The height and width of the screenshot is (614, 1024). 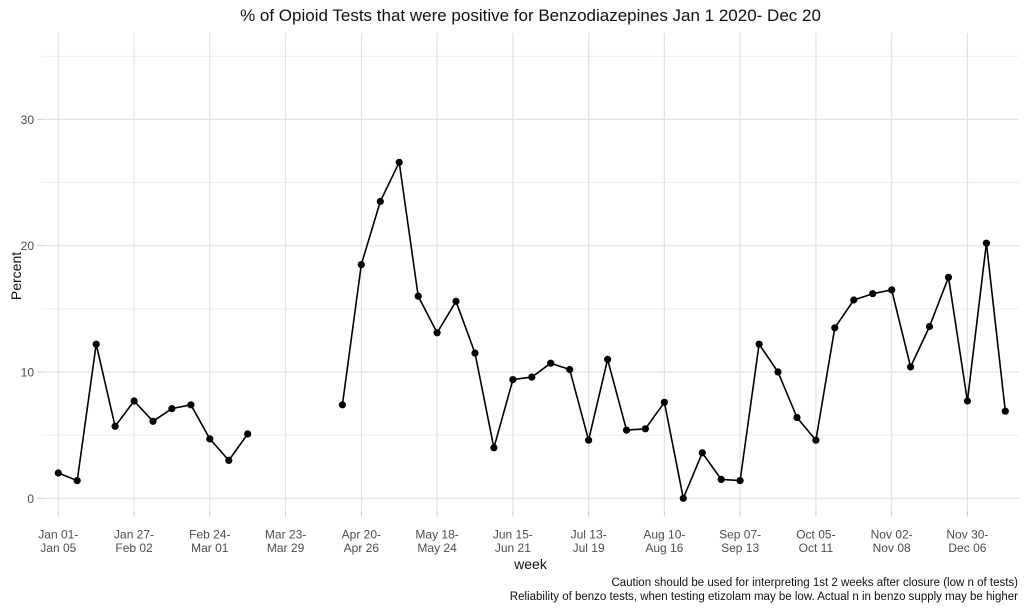 I want to click on x-tick-label: Mar 01, so click(x=210, y=548).